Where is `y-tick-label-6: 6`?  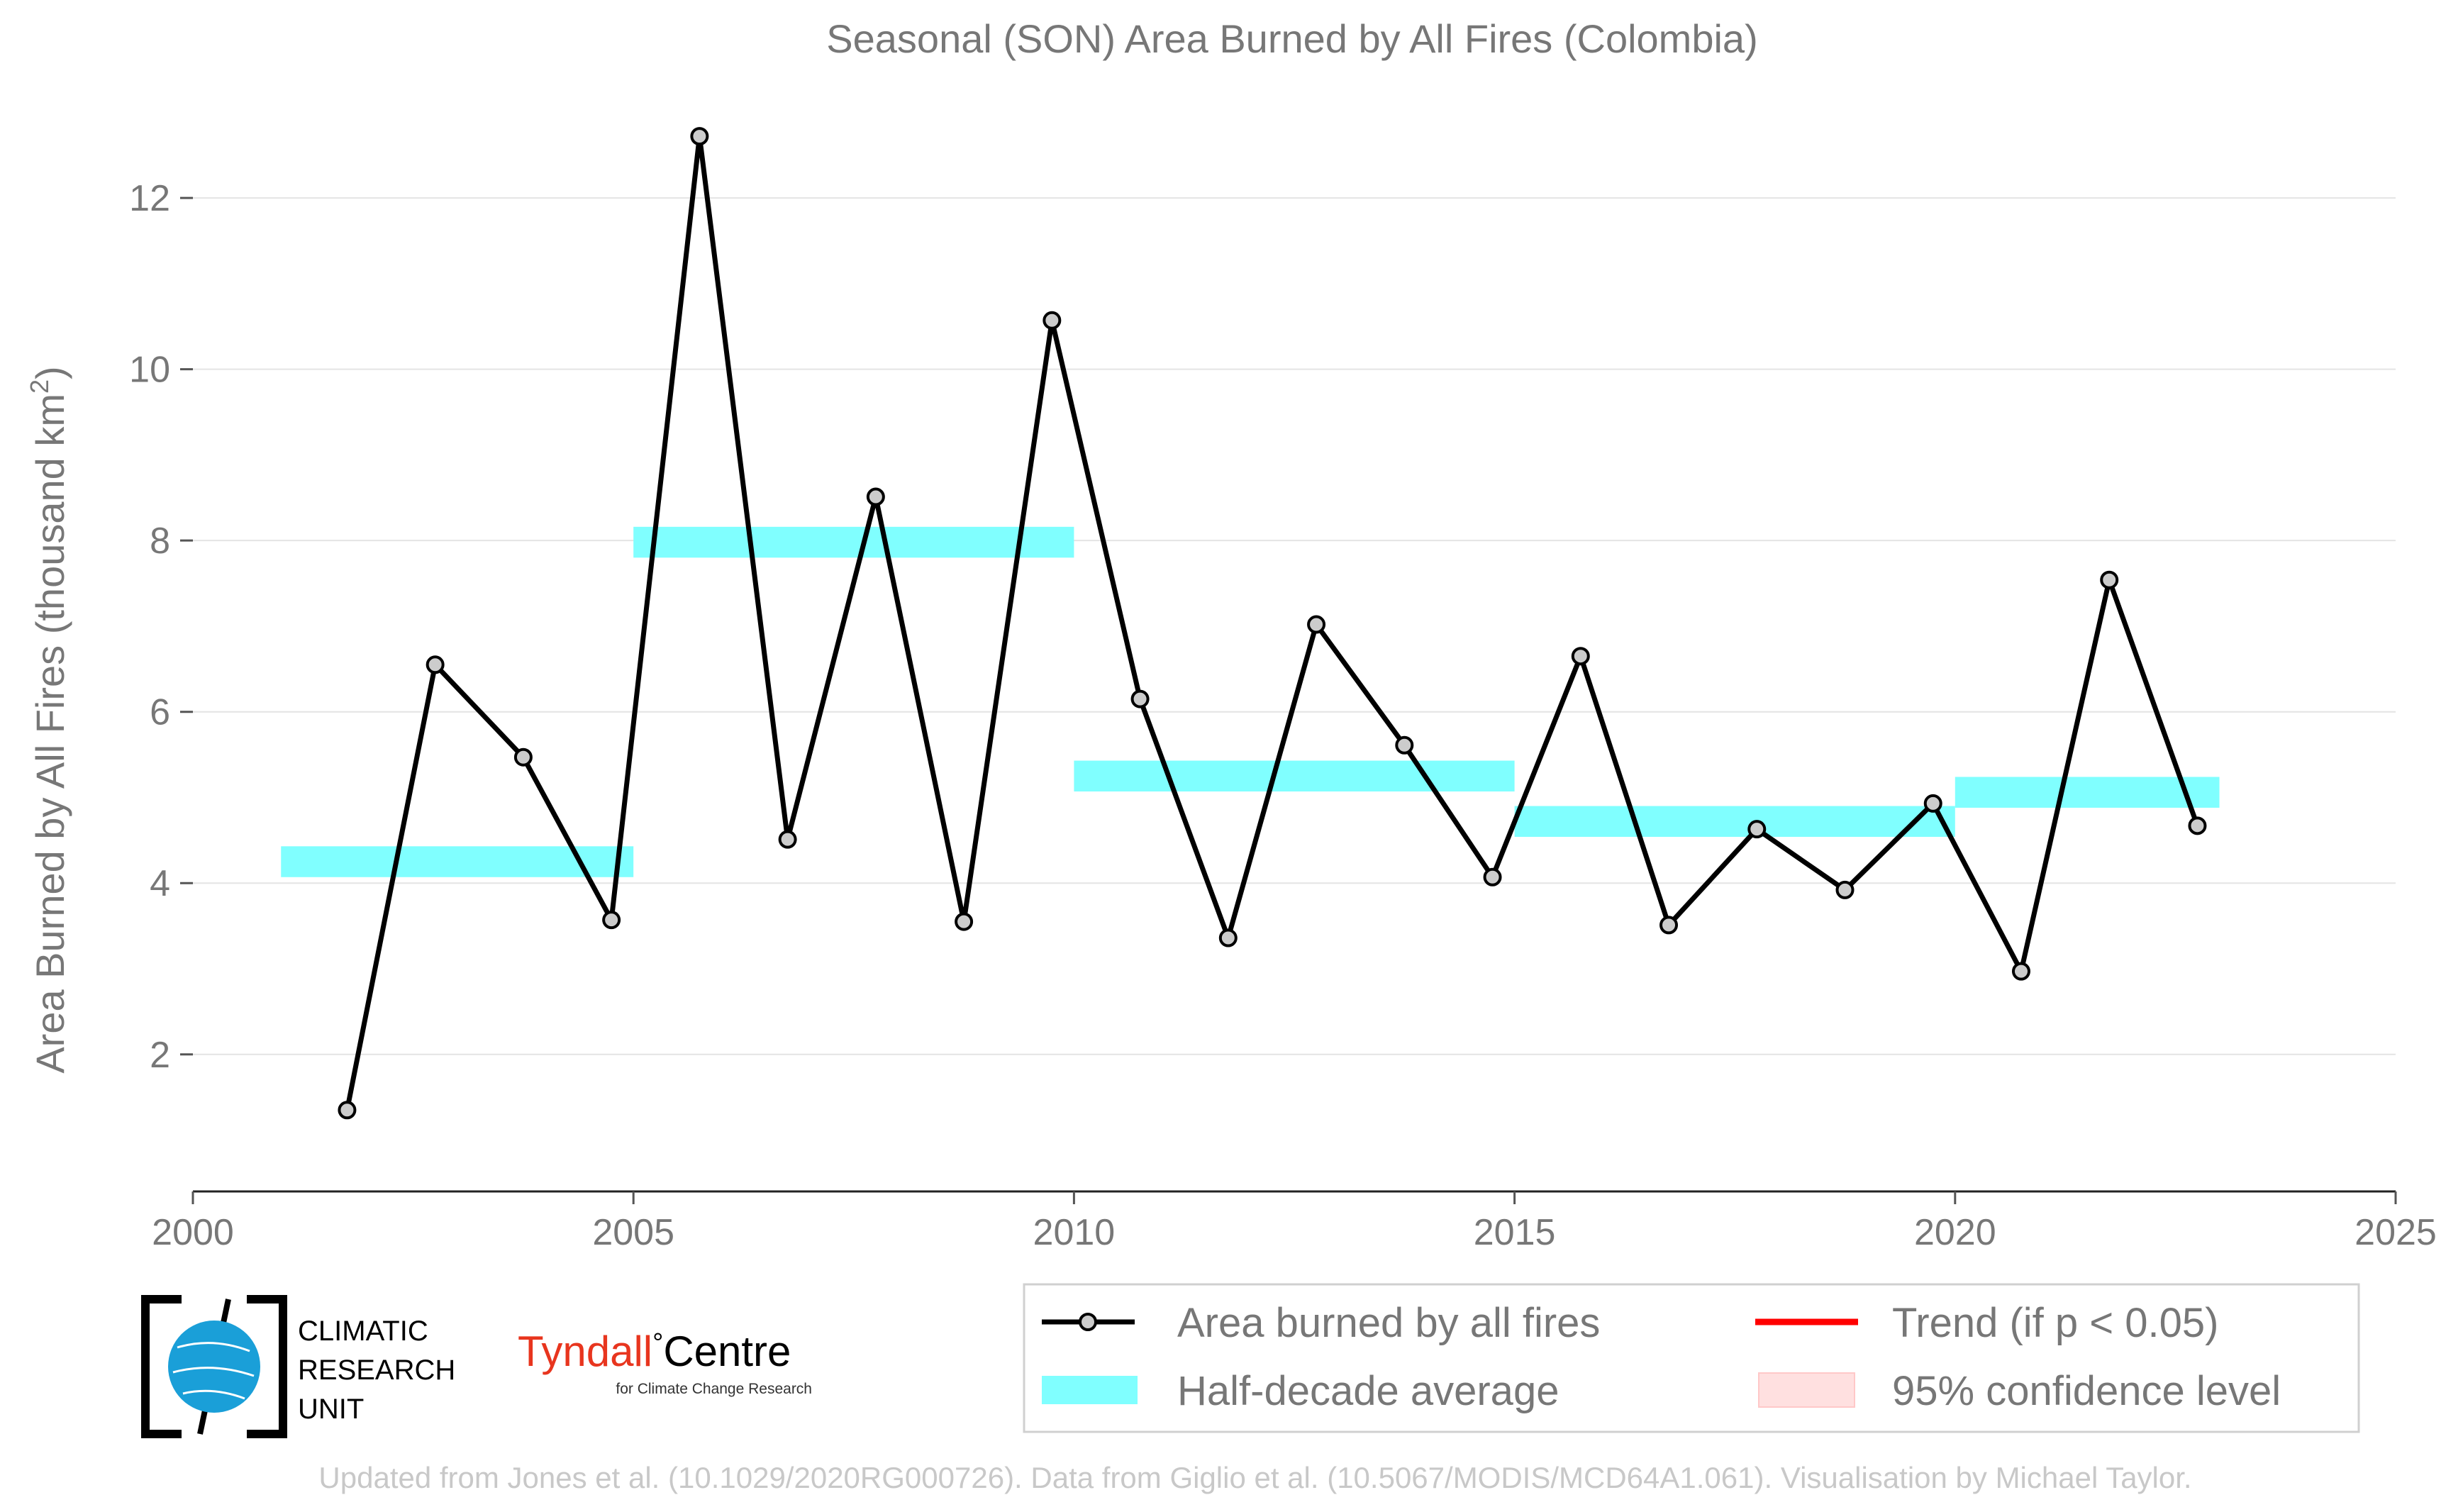 y-tick-label-6: 6 is located at coordinates (160, 712).